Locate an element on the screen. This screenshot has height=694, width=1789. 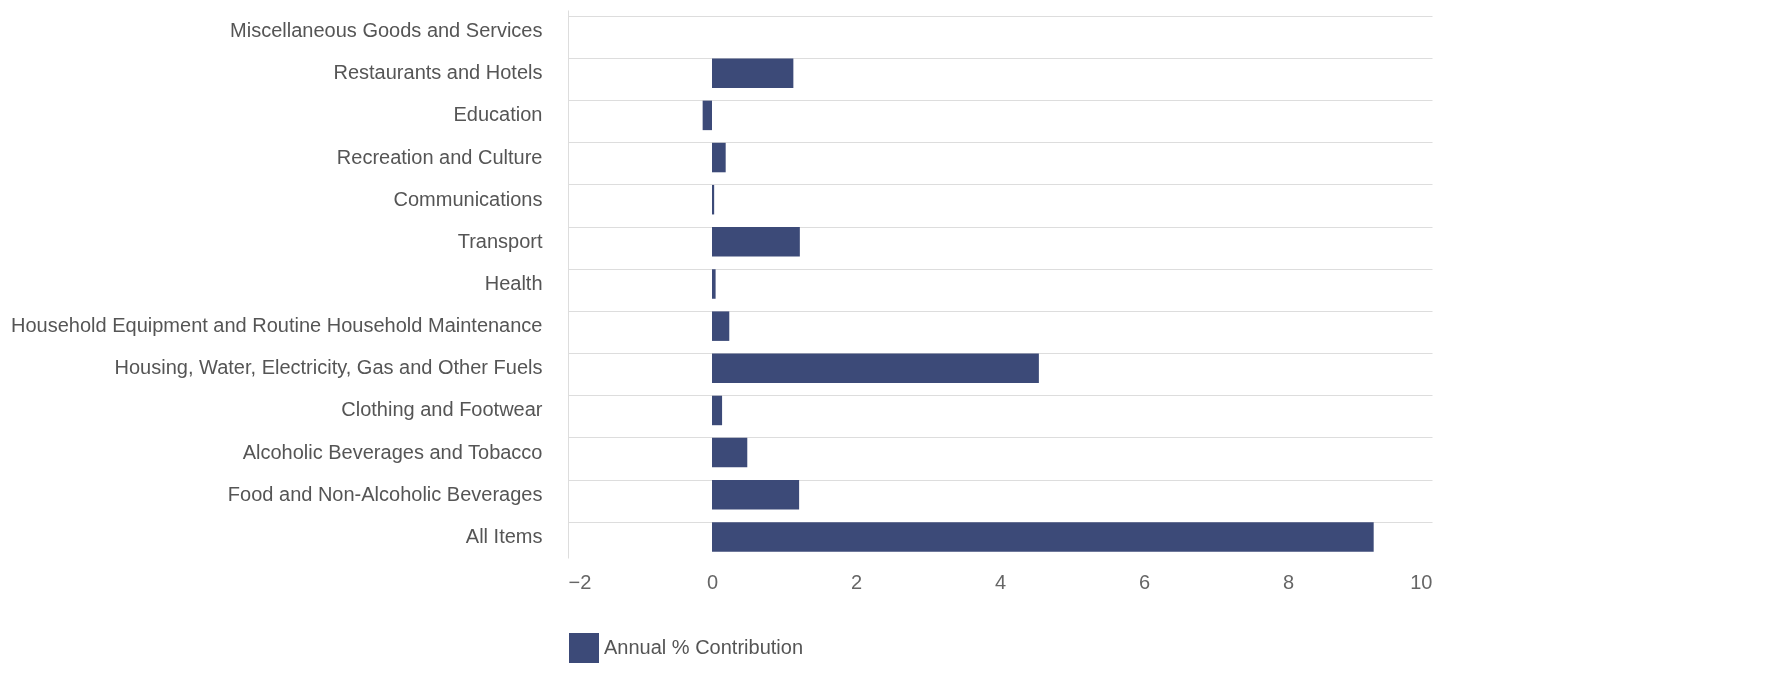
y-tick-label: Miscellaneous Goods and Services is located at coordinates (386, 30).